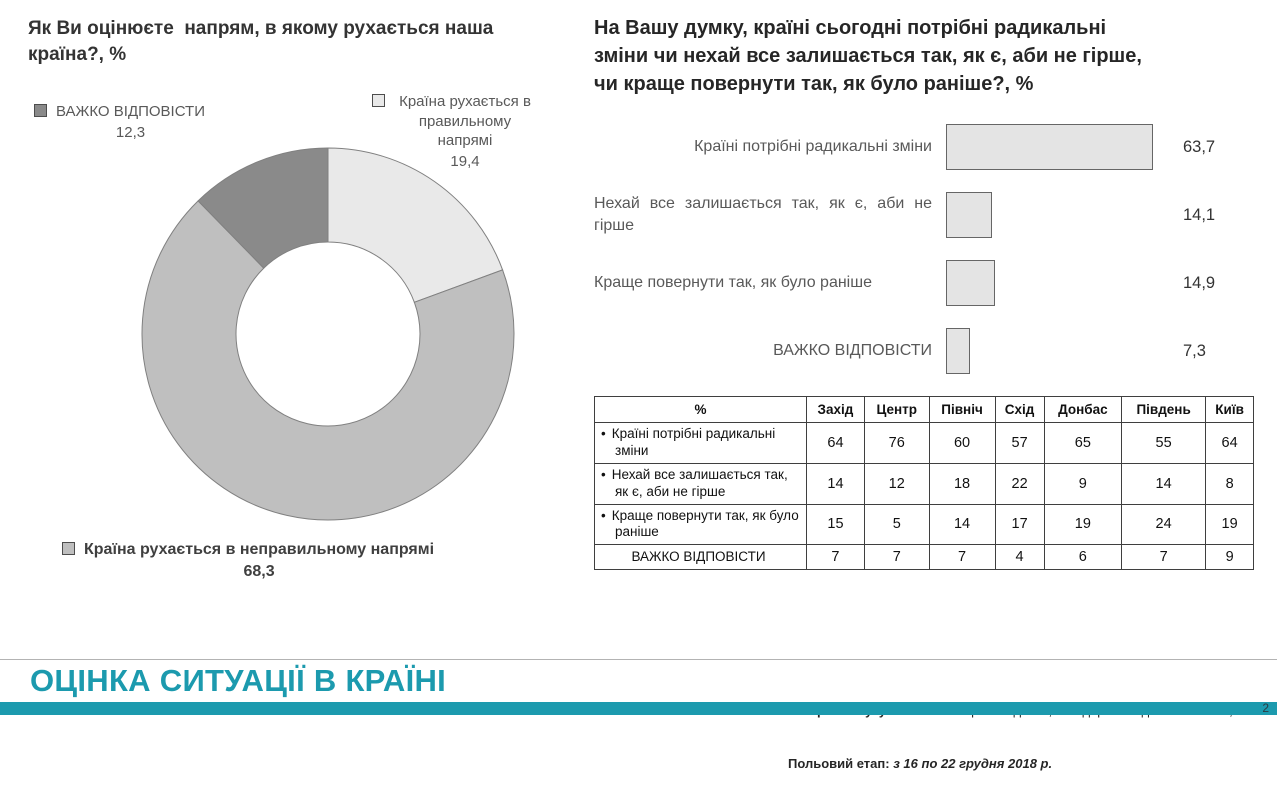 The width and height of the screenshot is (1277, 807). Describe the element at coordinates (130, 132) in the screenshot. I see `legend-value: 12,3` at that location.